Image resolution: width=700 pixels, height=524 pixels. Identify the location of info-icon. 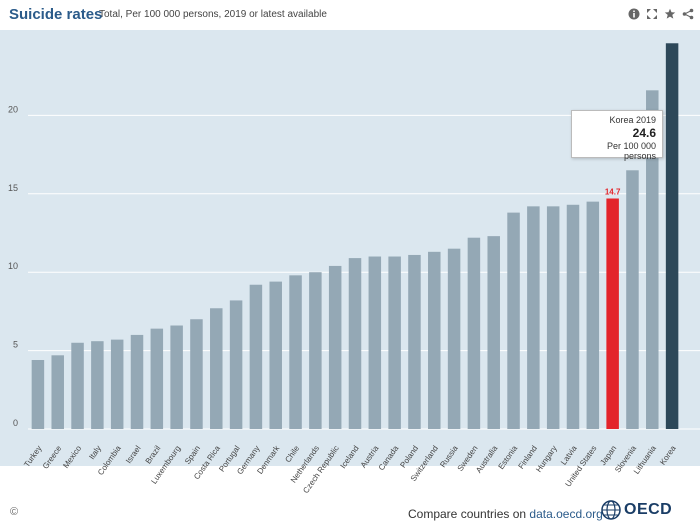
(634, 14).